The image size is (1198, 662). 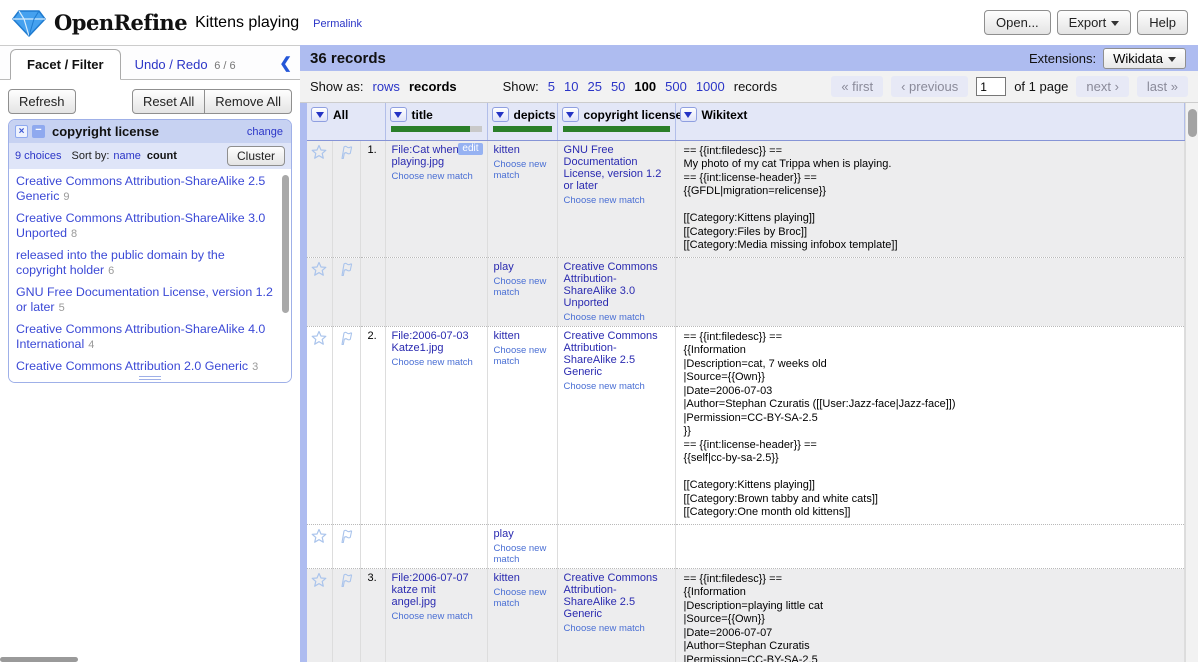 I want to click on cell-value-link: File:2006-07-07 katze mit angel.jpg, so click(x=430, y=589).